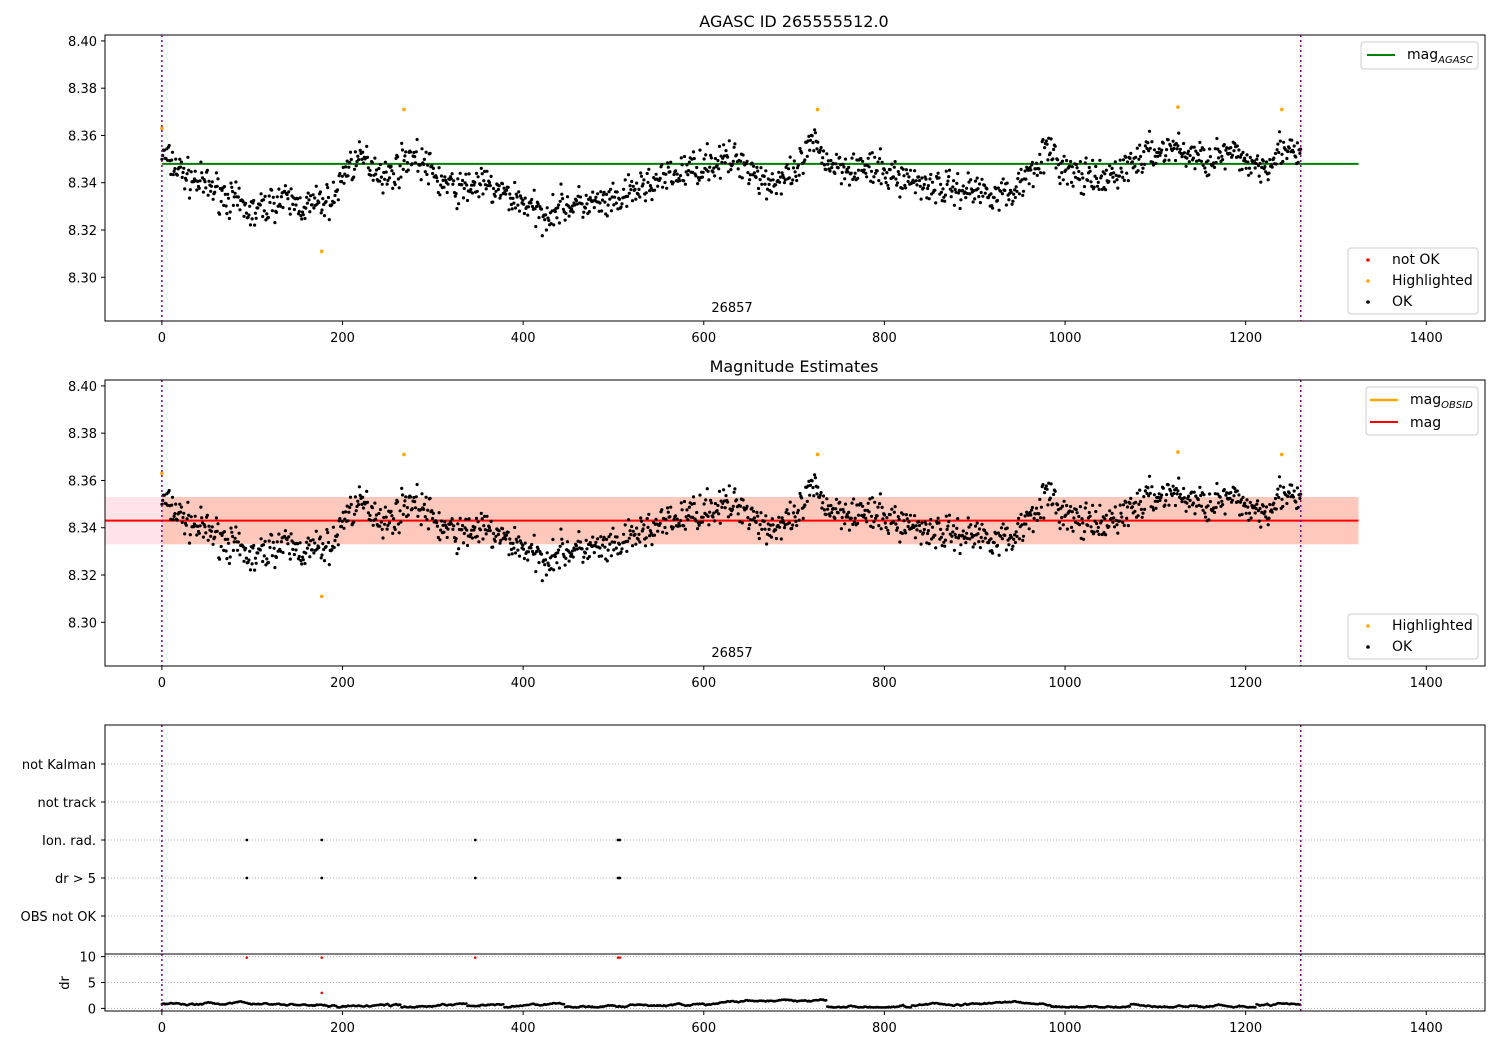 This screenshot has width=1500, height=1050. Describe the element at coordinates (1440, 56) in the screenshot. I see `legend-label: magAGASC` at that location.